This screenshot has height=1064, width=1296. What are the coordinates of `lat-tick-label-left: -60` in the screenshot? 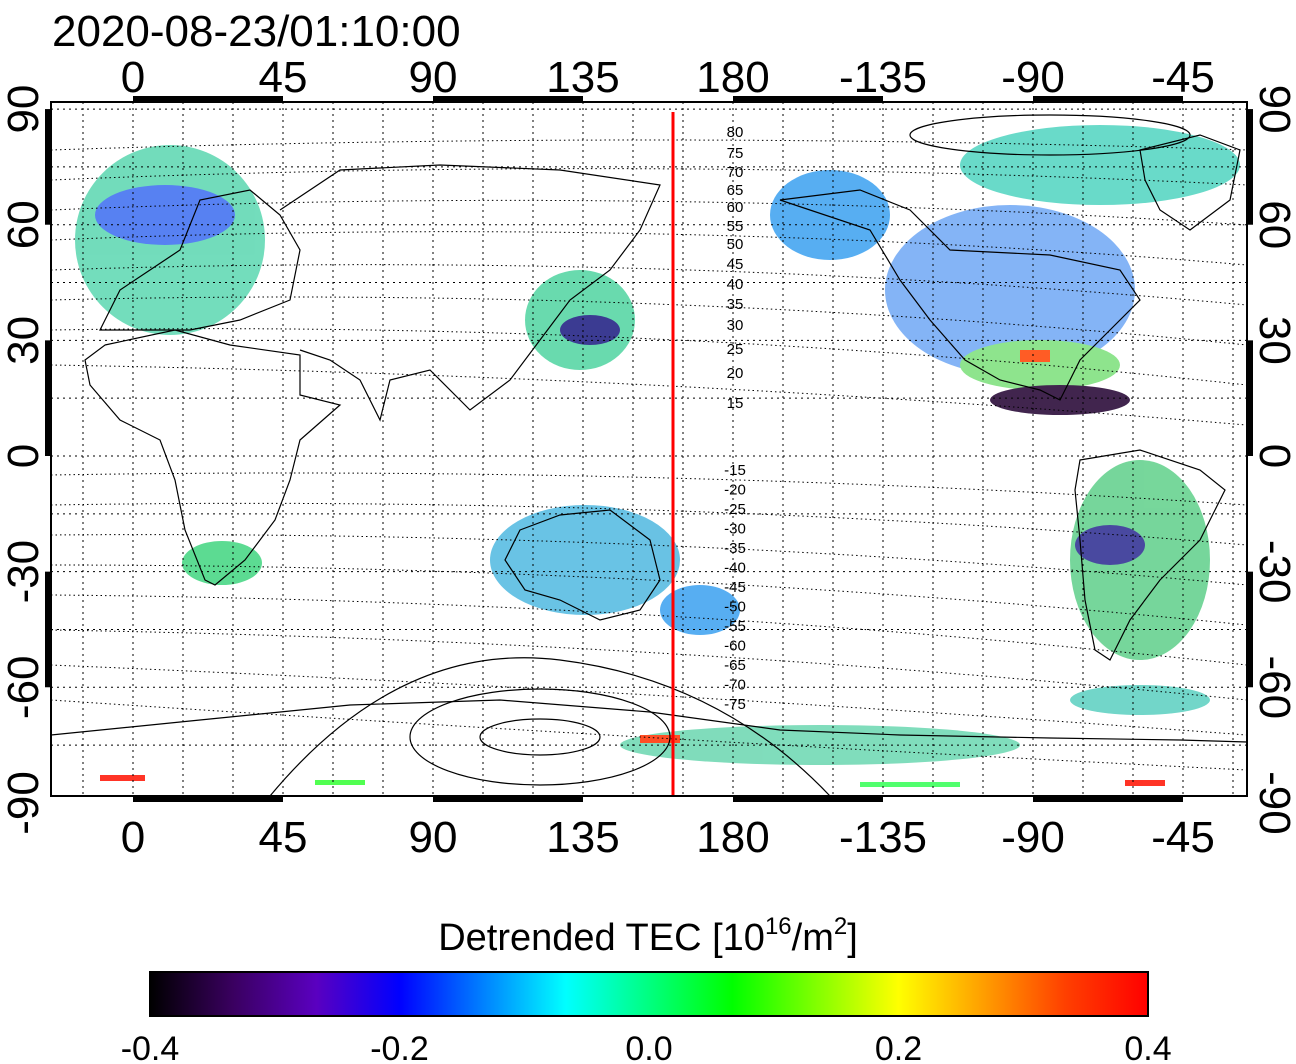 It's located at (24, 687).